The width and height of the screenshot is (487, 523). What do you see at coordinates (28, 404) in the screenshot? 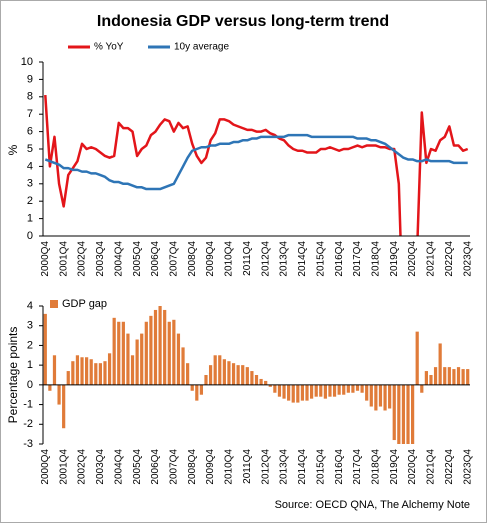
I see `y-tick-label: -1` at bounding box center [28, 404].